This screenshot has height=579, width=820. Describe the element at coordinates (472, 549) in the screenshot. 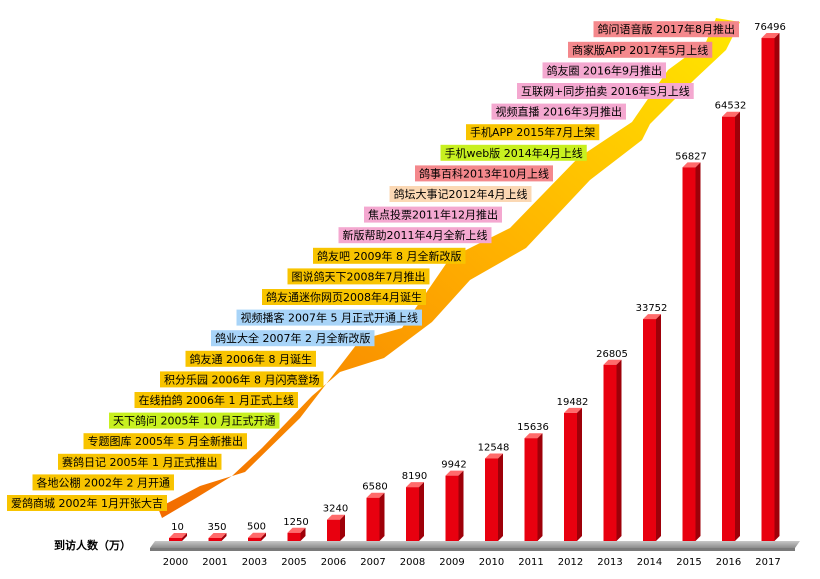

I see `chart-floor-edge` at that location.